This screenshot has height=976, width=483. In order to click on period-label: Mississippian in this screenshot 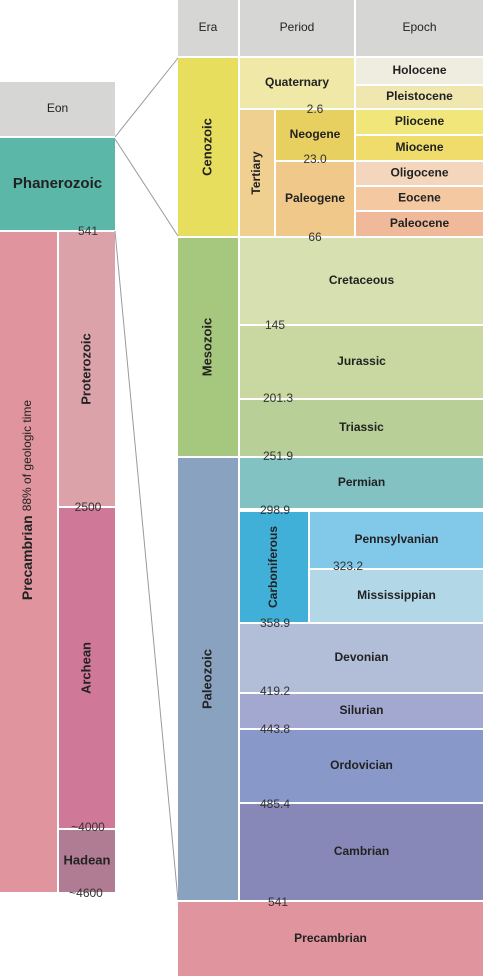, I will do `click(396, 595)`.